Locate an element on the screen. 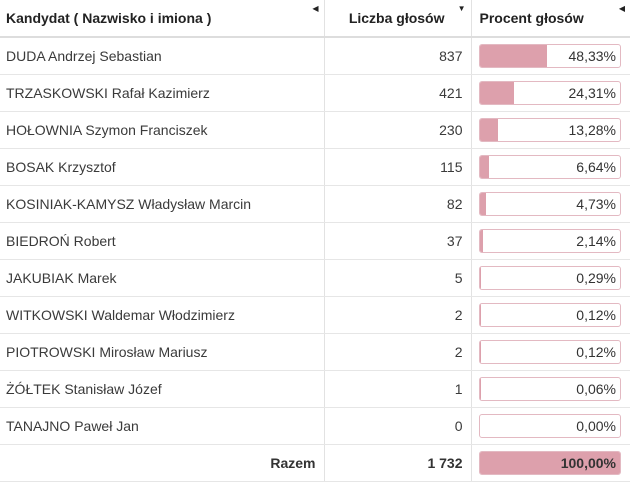 This screenshot has width=630, height=482. candidate-name: TANAJNO Paweł Jan is located at coordinates (162, 426).